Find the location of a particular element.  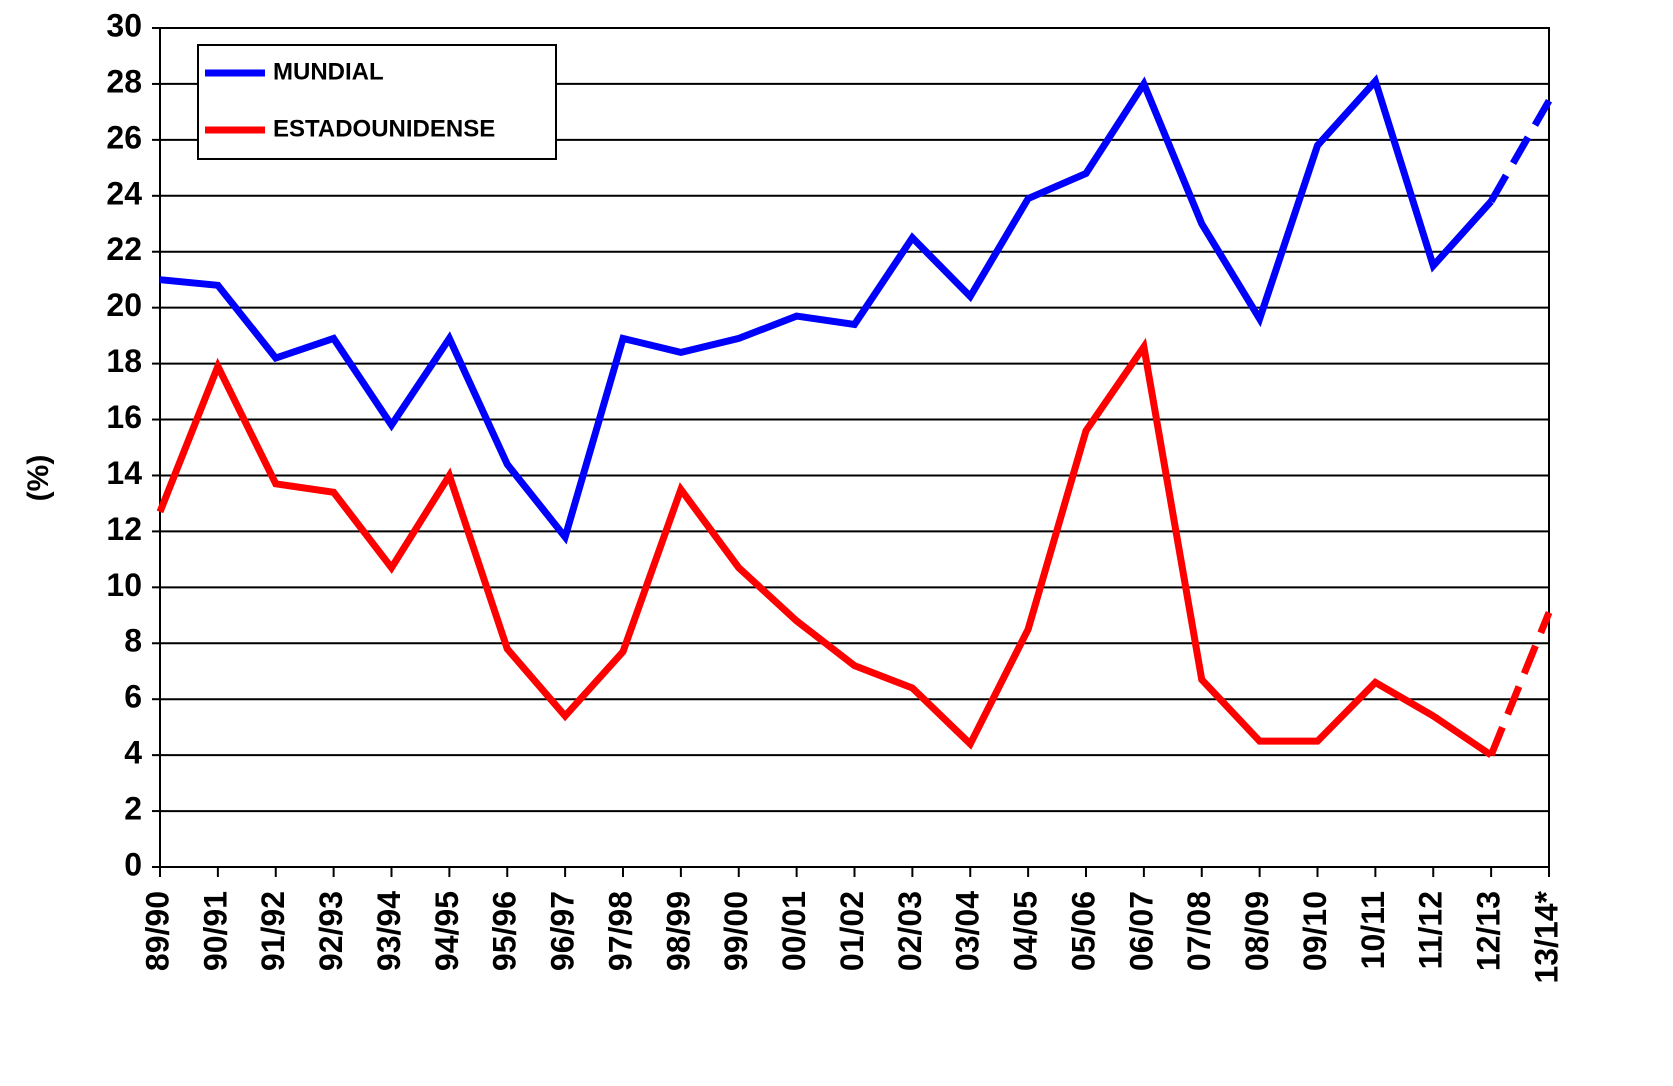

x-tick-label: 94/95 is located at coordinates (447, 931).